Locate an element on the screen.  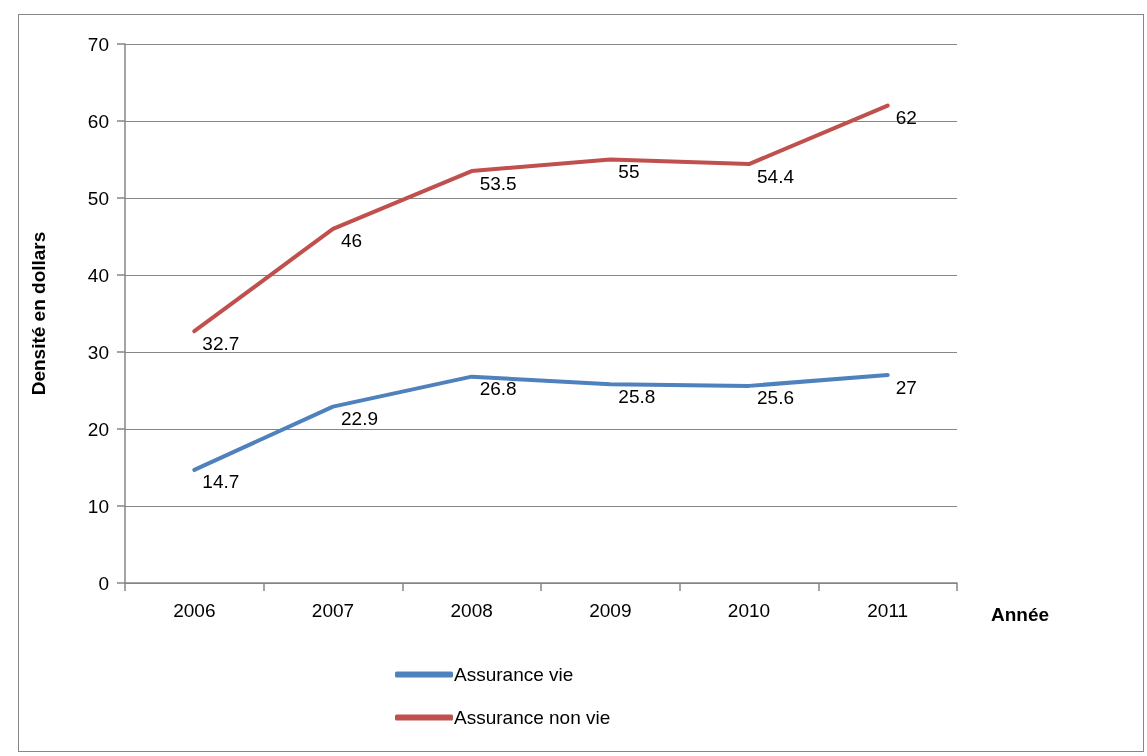
y-tick-label: 0 is located at coordinates (103, 583).